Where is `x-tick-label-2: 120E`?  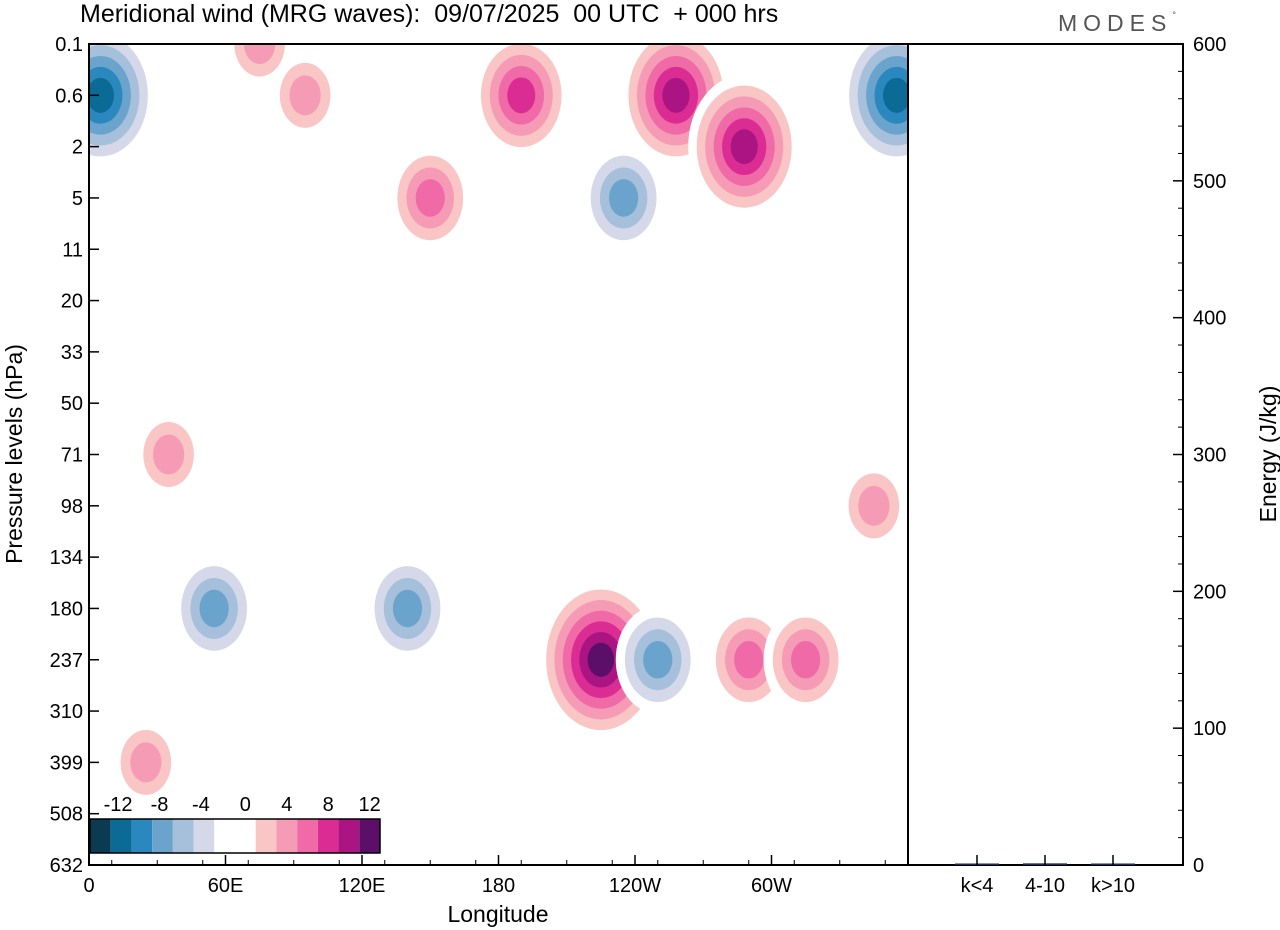 x-tick-label-2: 120E is located at coordinates (362, 886).